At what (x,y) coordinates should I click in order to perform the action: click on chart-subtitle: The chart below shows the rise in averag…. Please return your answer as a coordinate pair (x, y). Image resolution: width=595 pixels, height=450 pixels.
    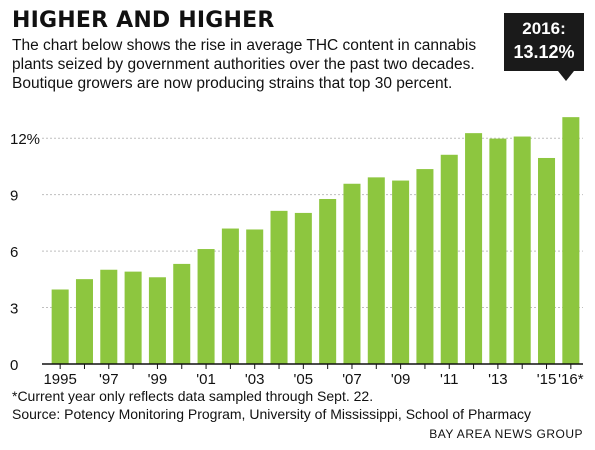
    Looking at the image, I should click on (244, 64).